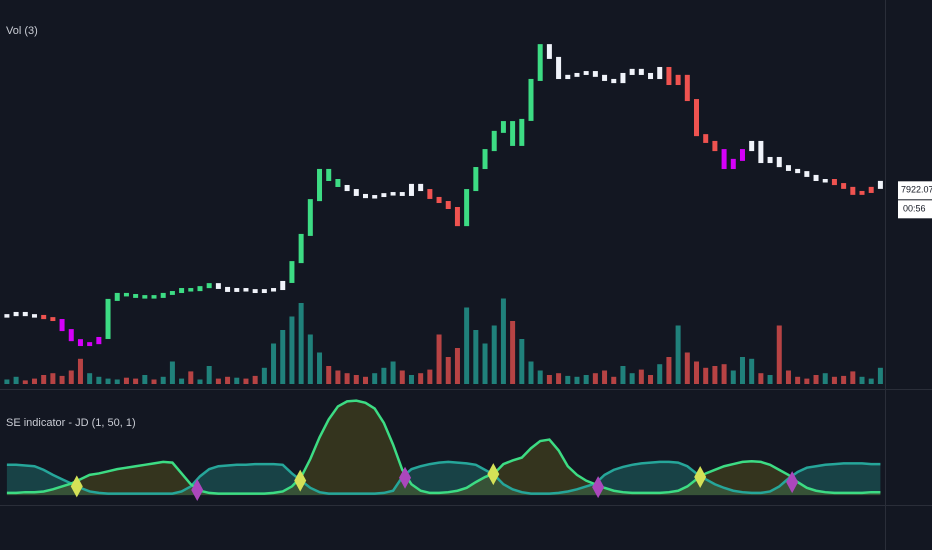 The width and height of the screenshot is (932, 550). I want to click on indicator-title: SE indicator - JD (1, 50, 1), so click(71, 423).